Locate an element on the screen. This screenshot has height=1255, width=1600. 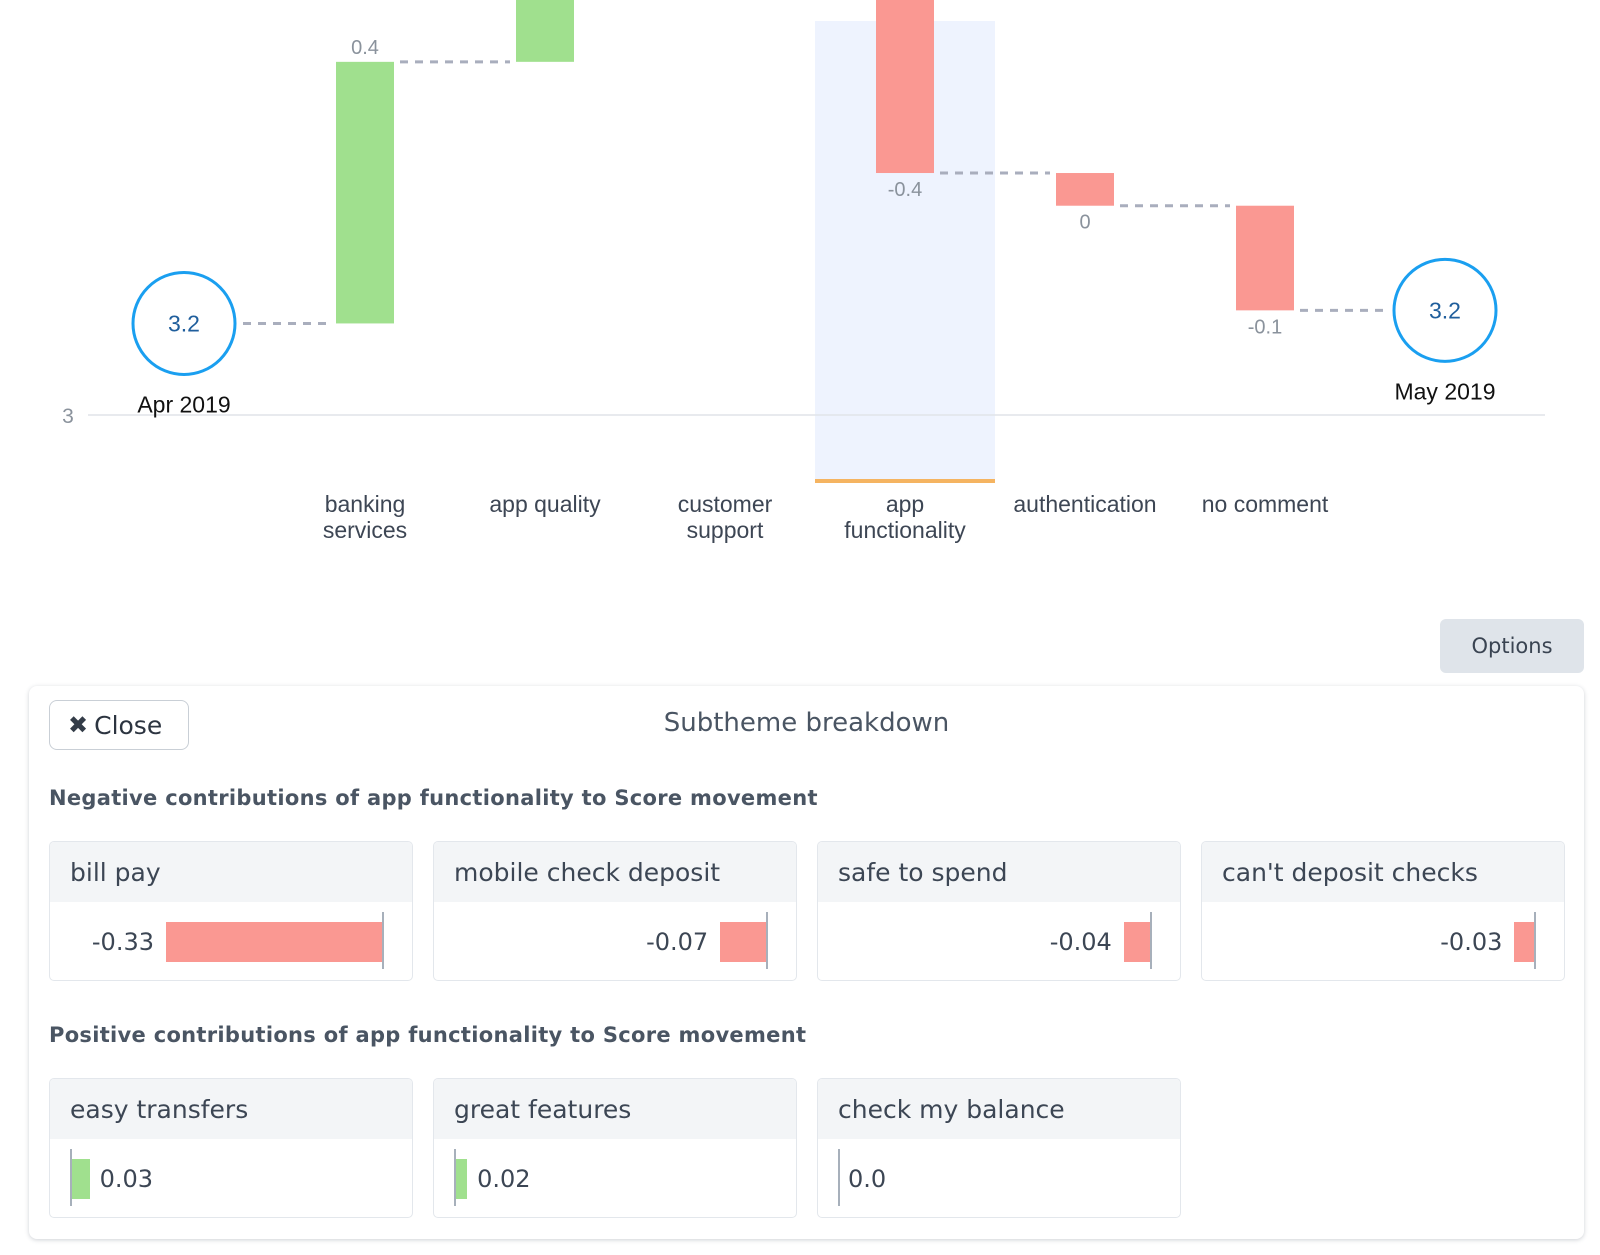
subtheme-bar-area: 0.03 is located at coordinates (231, 1178).